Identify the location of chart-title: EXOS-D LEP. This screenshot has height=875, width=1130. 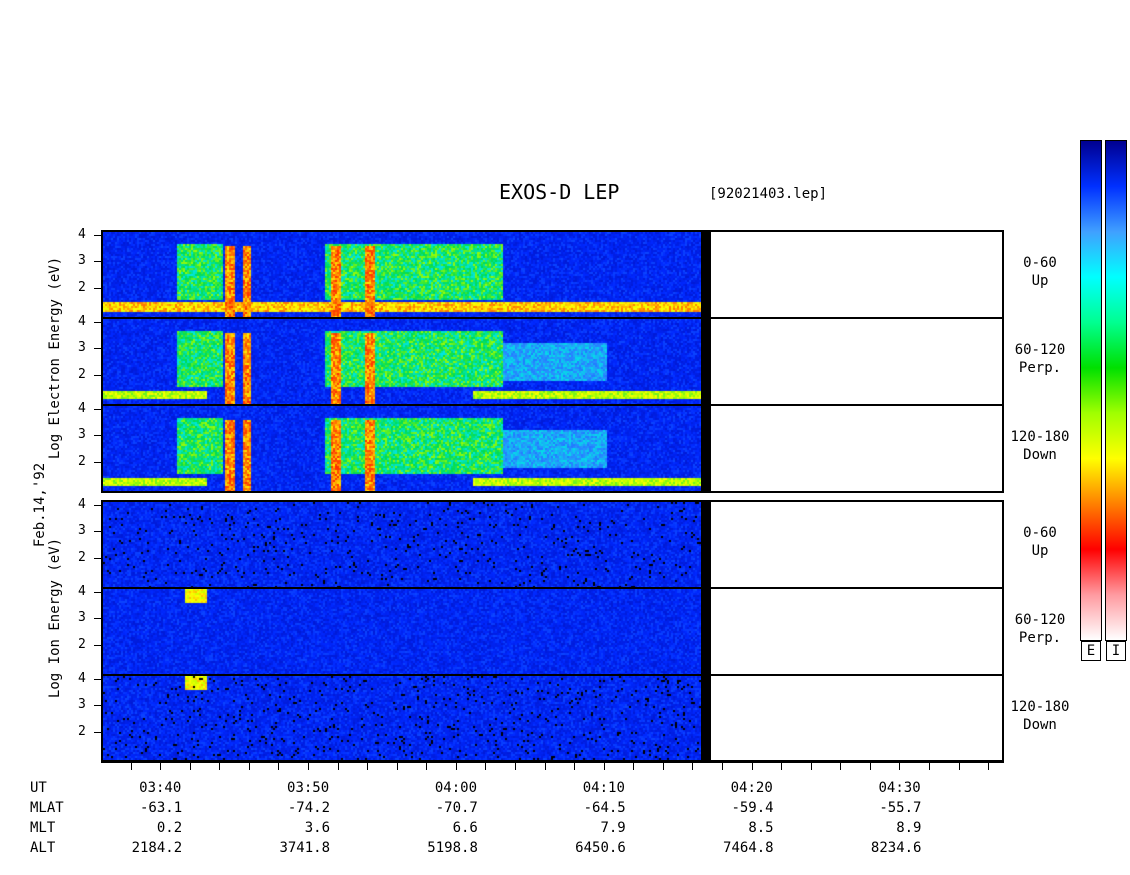
(559, 192).